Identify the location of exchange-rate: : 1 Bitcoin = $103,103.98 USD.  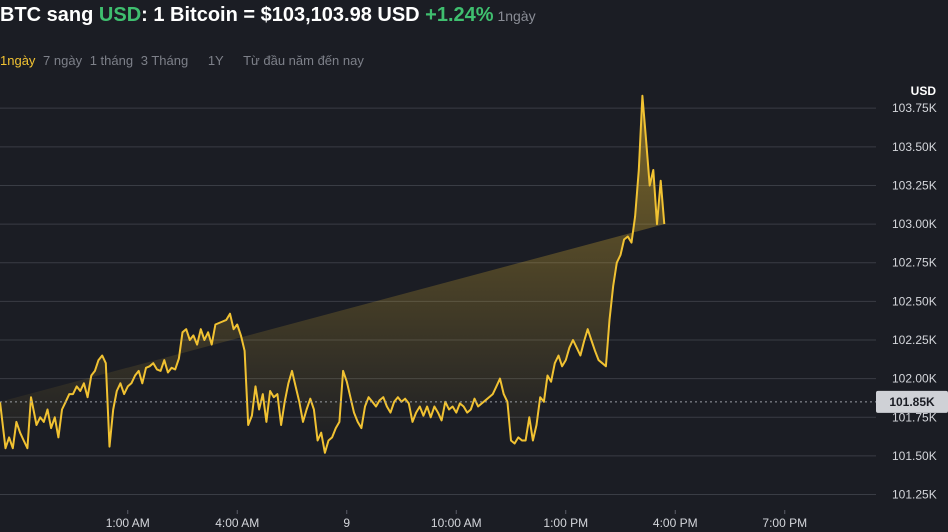
(283, 15).